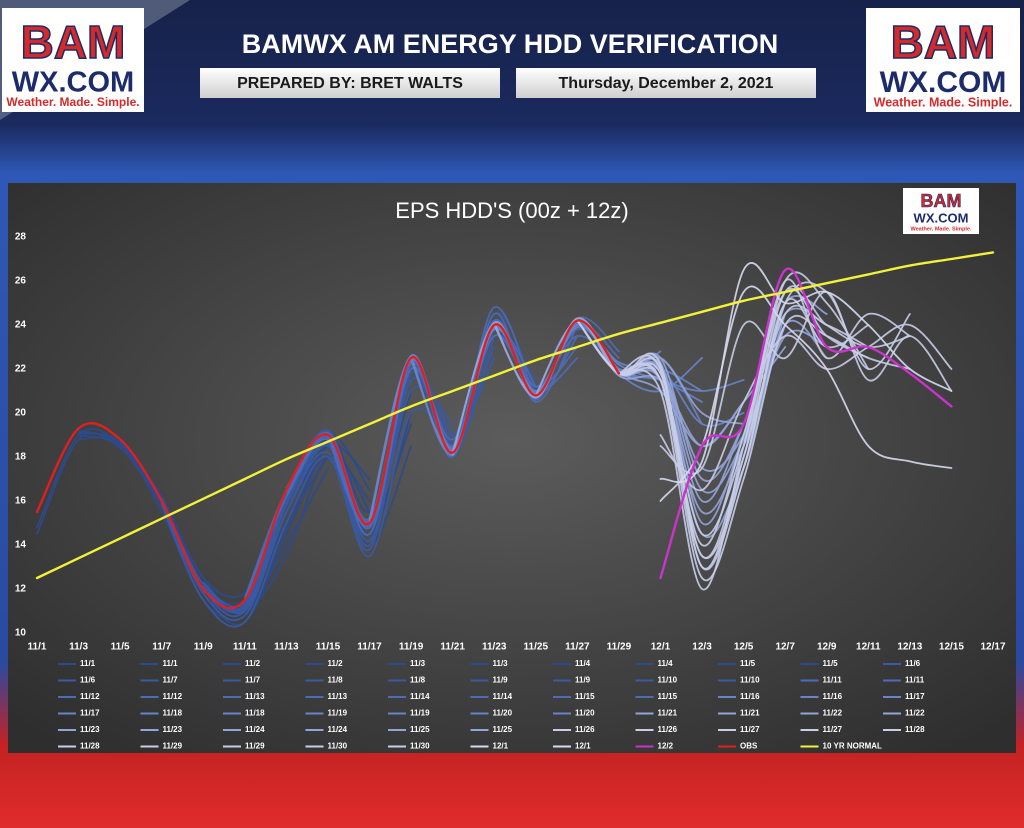 The image size is (1024, 828). I want to click on legend-label: 11/16, so click(750, 696).